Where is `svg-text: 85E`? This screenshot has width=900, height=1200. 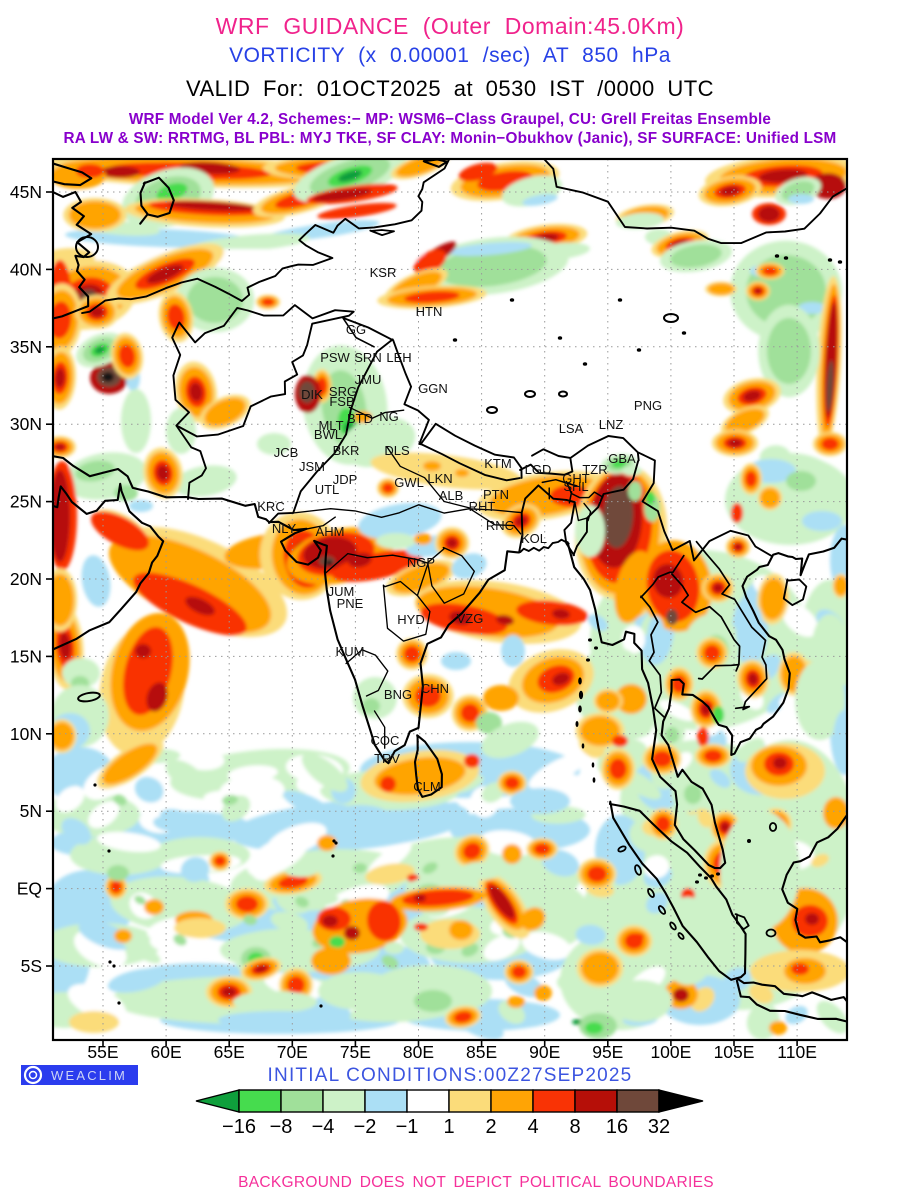 svg-text: 85E is located at coordinates (481, 1052).